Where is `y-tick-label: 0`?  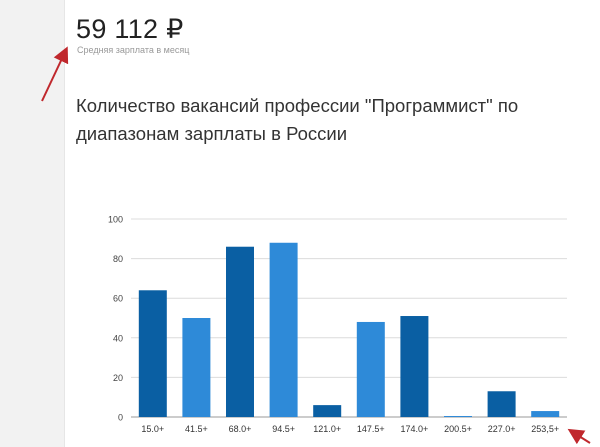
y-tick-label: 0 is located at coordinates (120, 418).